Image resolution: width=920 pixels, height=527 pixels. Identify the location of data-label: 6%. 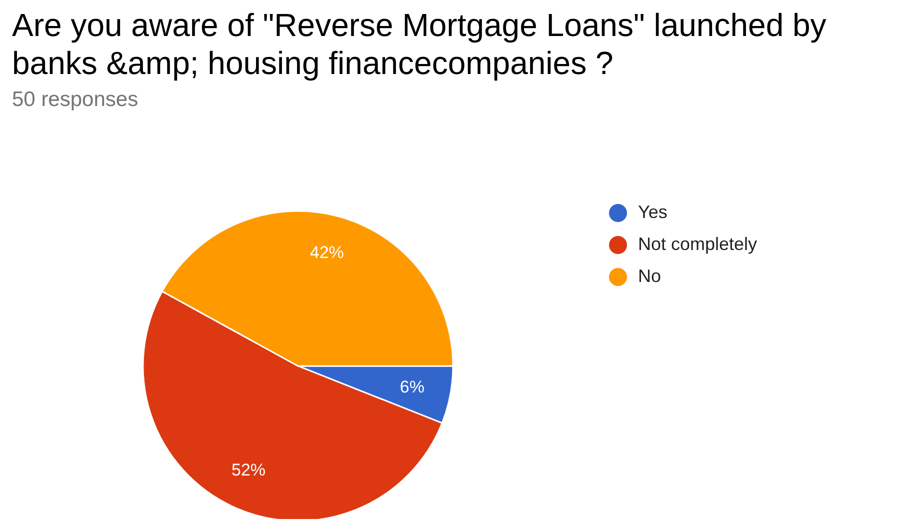
(412, 386).